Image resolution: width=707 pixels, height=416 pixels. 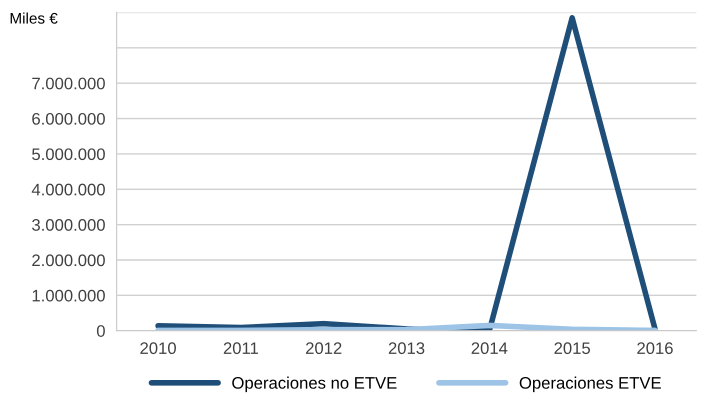 What do you see at coordinates (68, 190) in the screenshot?
I see `y-tick-label: 4.000.000` at bounding box center [68, 190].